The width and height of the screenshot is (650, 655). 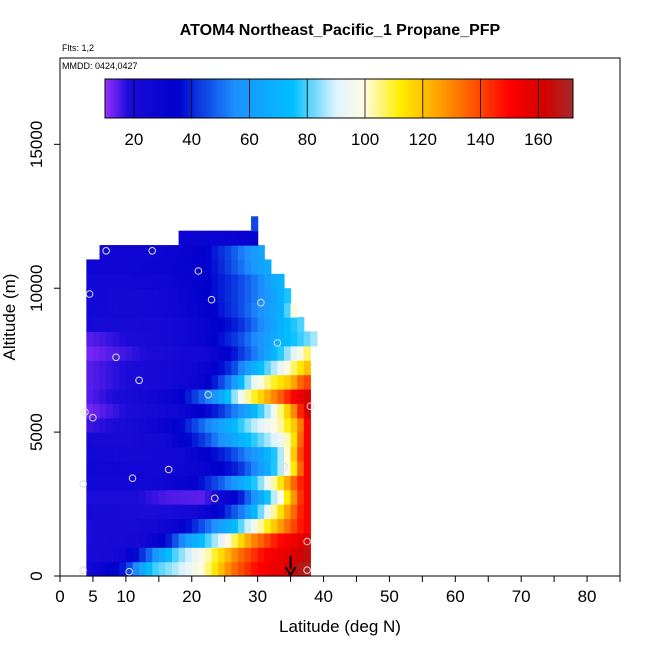 I want to click on x-tick-label: 60, so click(x=455, y=596).